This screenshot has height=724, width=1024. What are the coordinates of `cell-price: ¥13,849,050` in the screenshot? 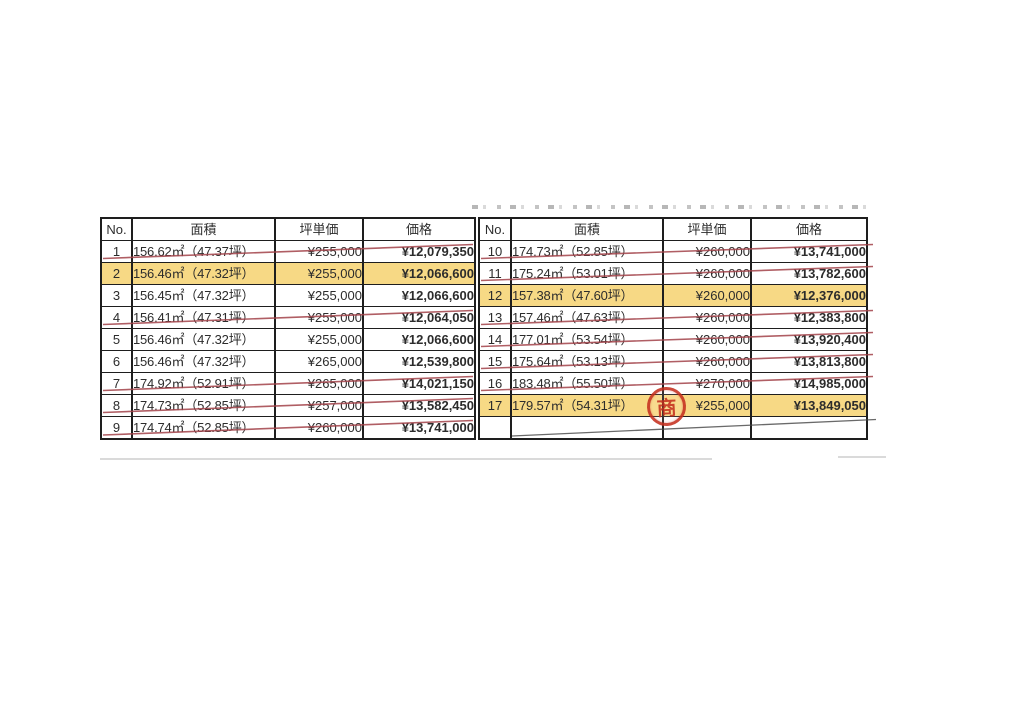 It's located at (809, 405).